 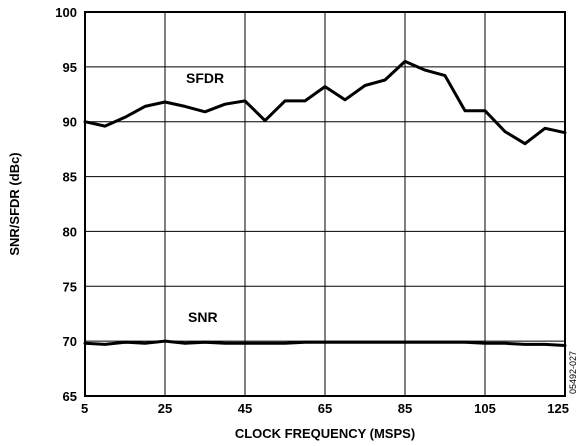 What do you see at coordinates (485, 408) in the screenshot?
I see `x-tick-label: 105` at bounding box center [485, 408].